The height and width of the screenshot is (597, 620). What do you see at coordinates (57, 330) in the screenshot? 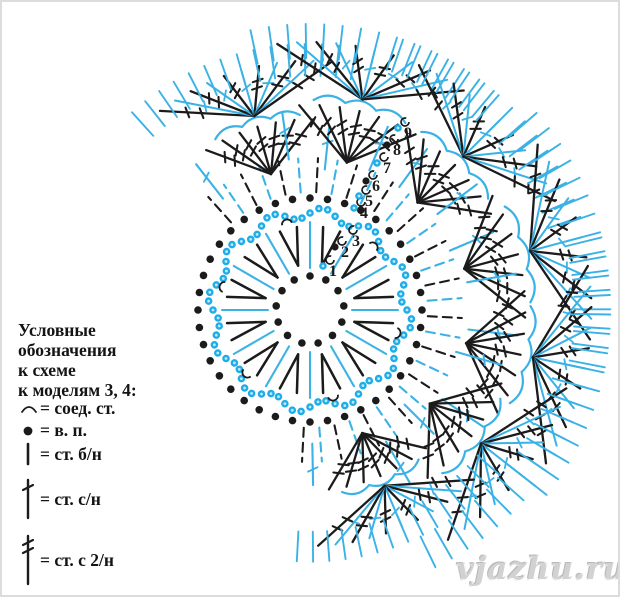
I see `legend-title-line: Условные` at bounding box center [57, 330].